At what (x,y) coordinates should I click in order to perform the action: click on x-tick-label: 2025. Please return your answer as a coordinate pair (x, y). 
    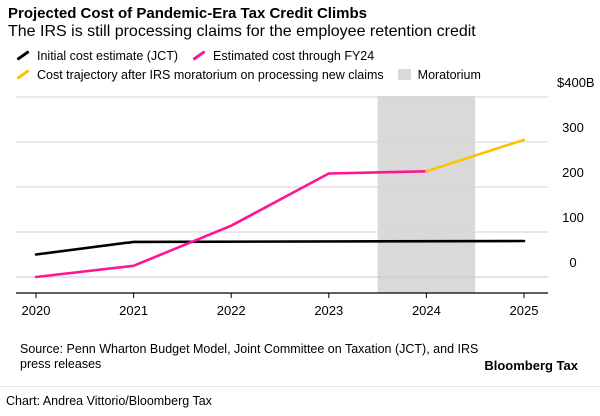
    Looking at the image, I should click on (524, 310).